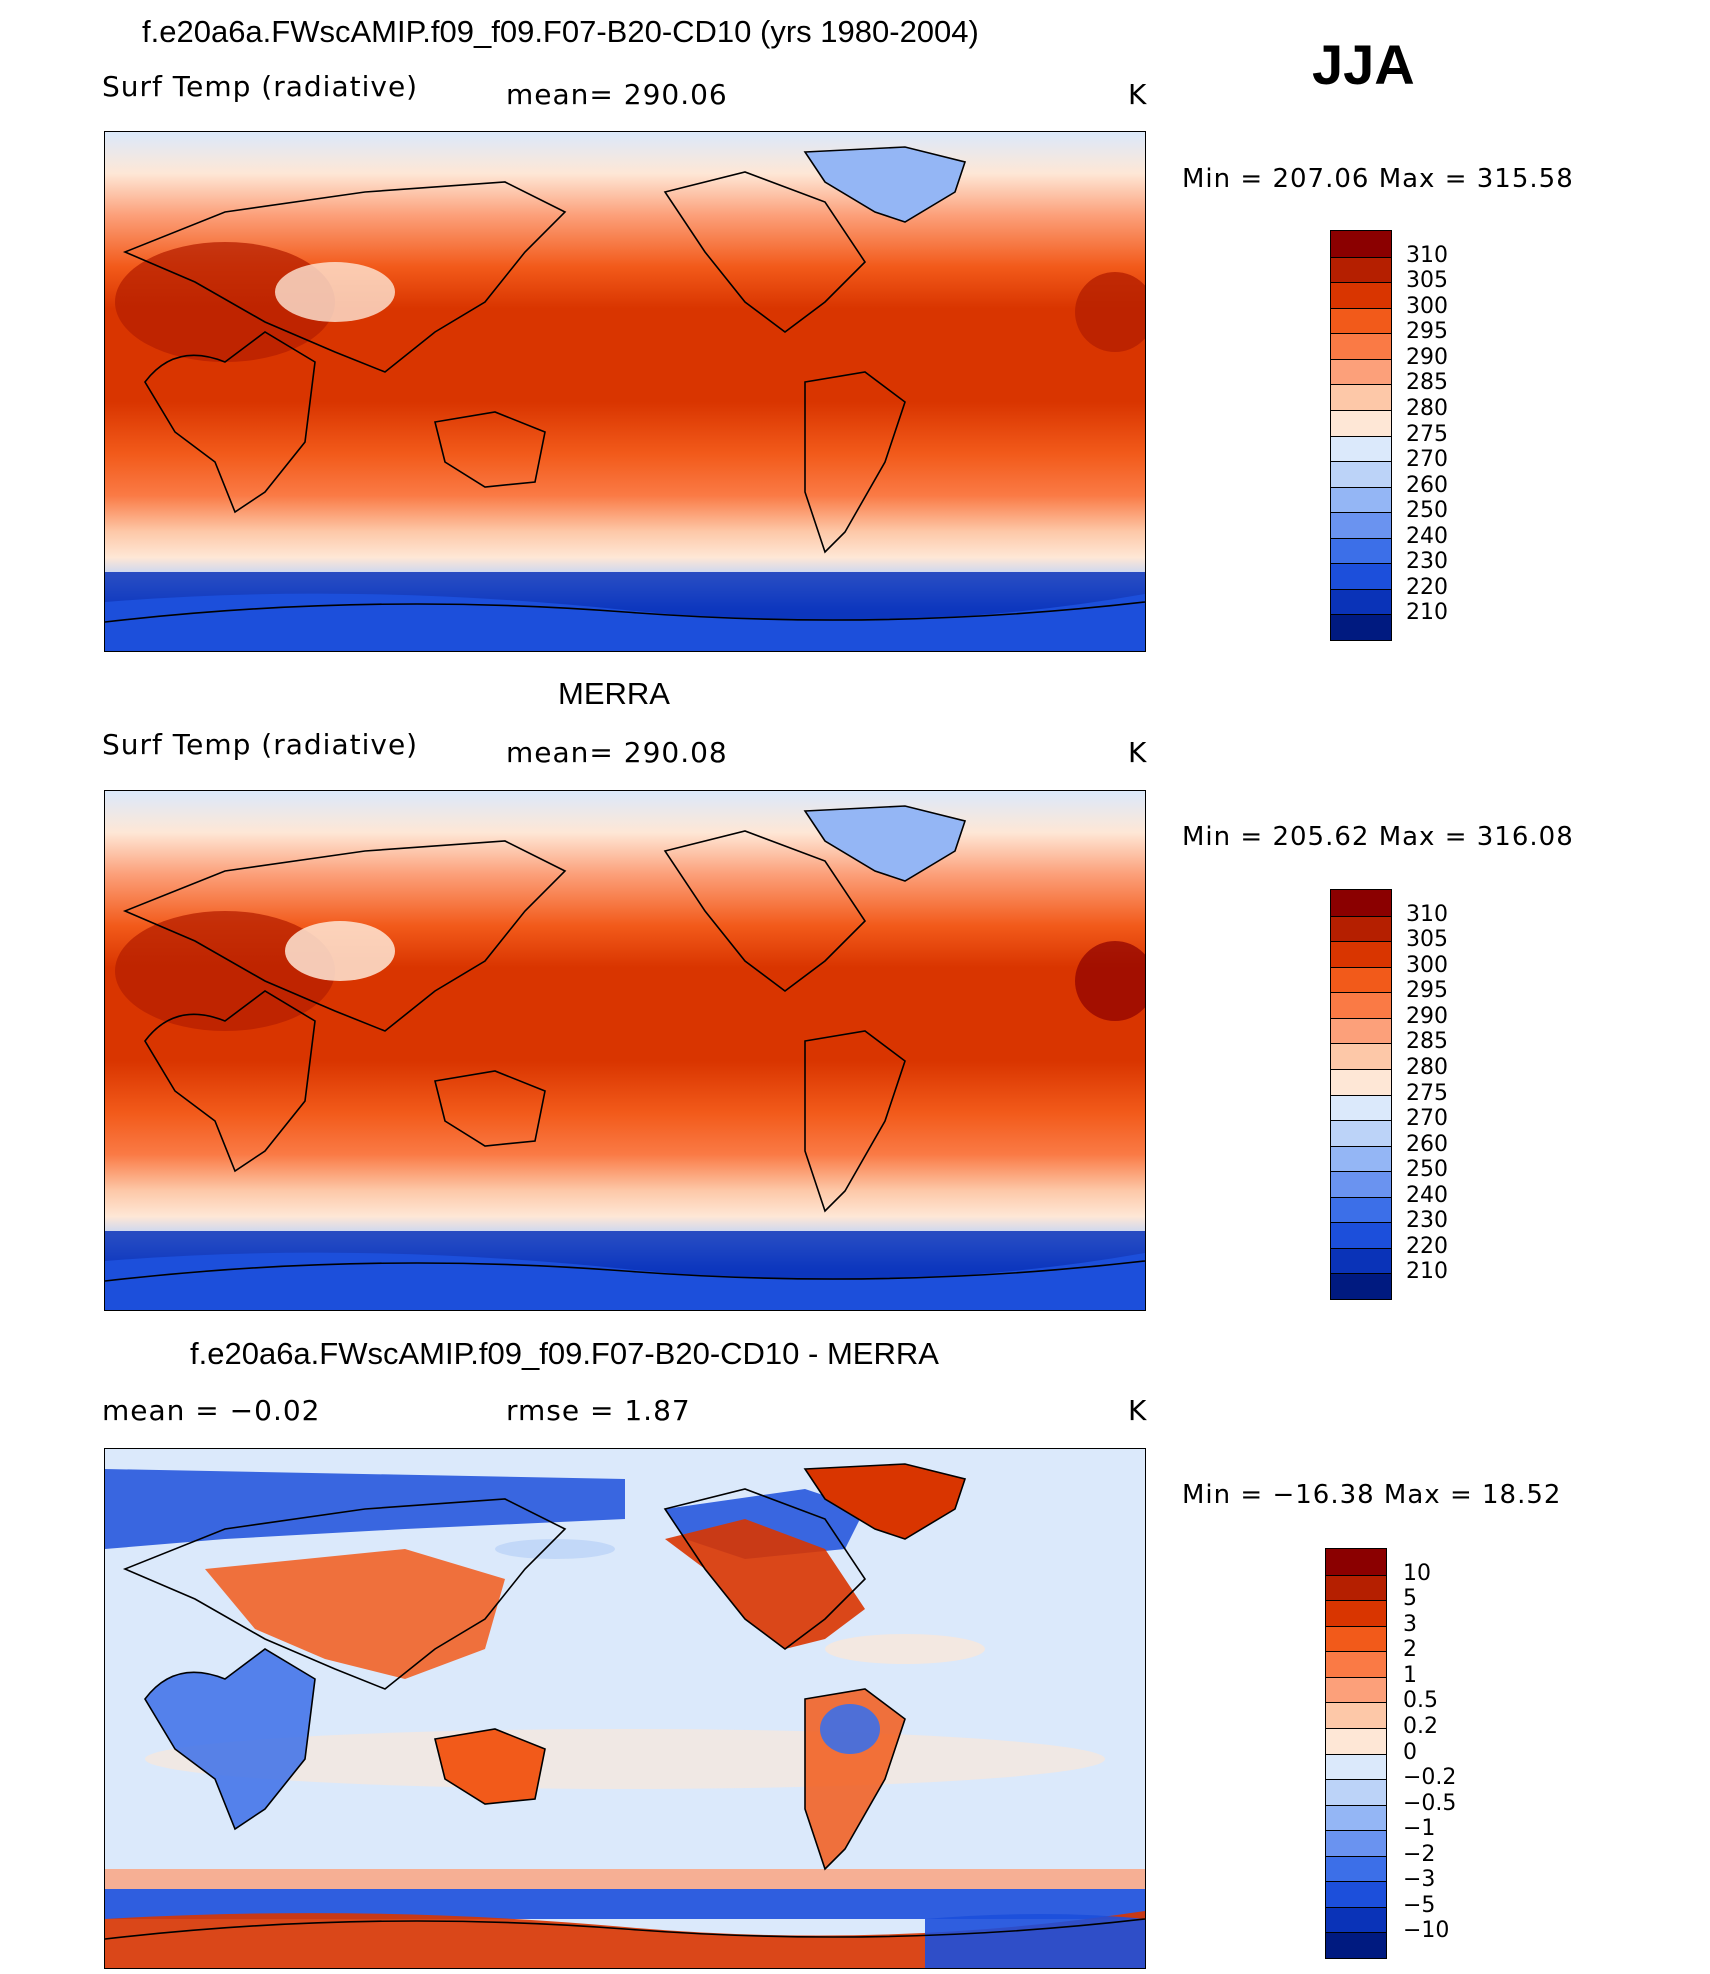 The height and width of the screenshot is (1974, 1710). What do you see at coordinates (1420, 1726) in the screenshot?
I see `colorbar-tick-label: 0.2` at bounding box center [1420, 1726].